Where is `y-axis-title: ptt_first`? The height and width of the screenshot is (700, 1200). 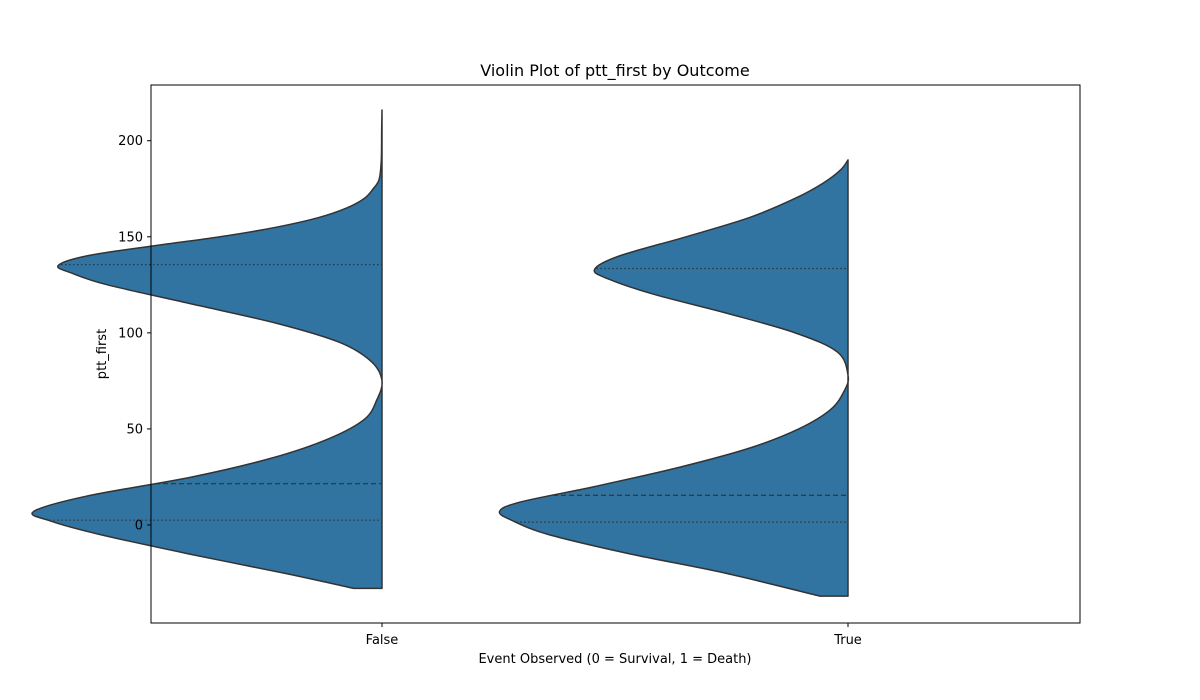
y-axis-title: ptt_first is located at coordinates (102, 354).